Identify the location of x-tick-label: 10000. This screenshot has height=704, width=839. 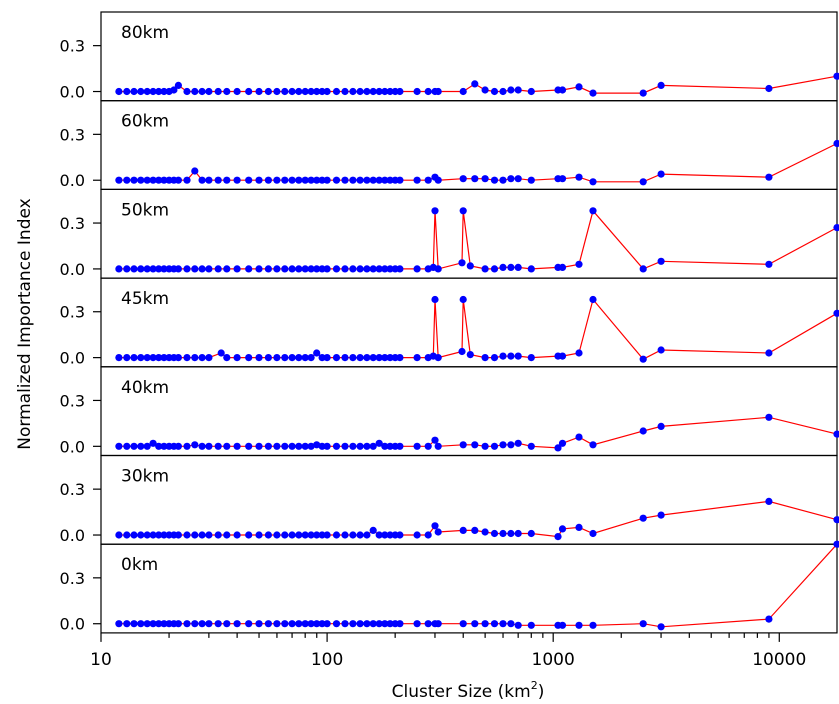
(779, 660).